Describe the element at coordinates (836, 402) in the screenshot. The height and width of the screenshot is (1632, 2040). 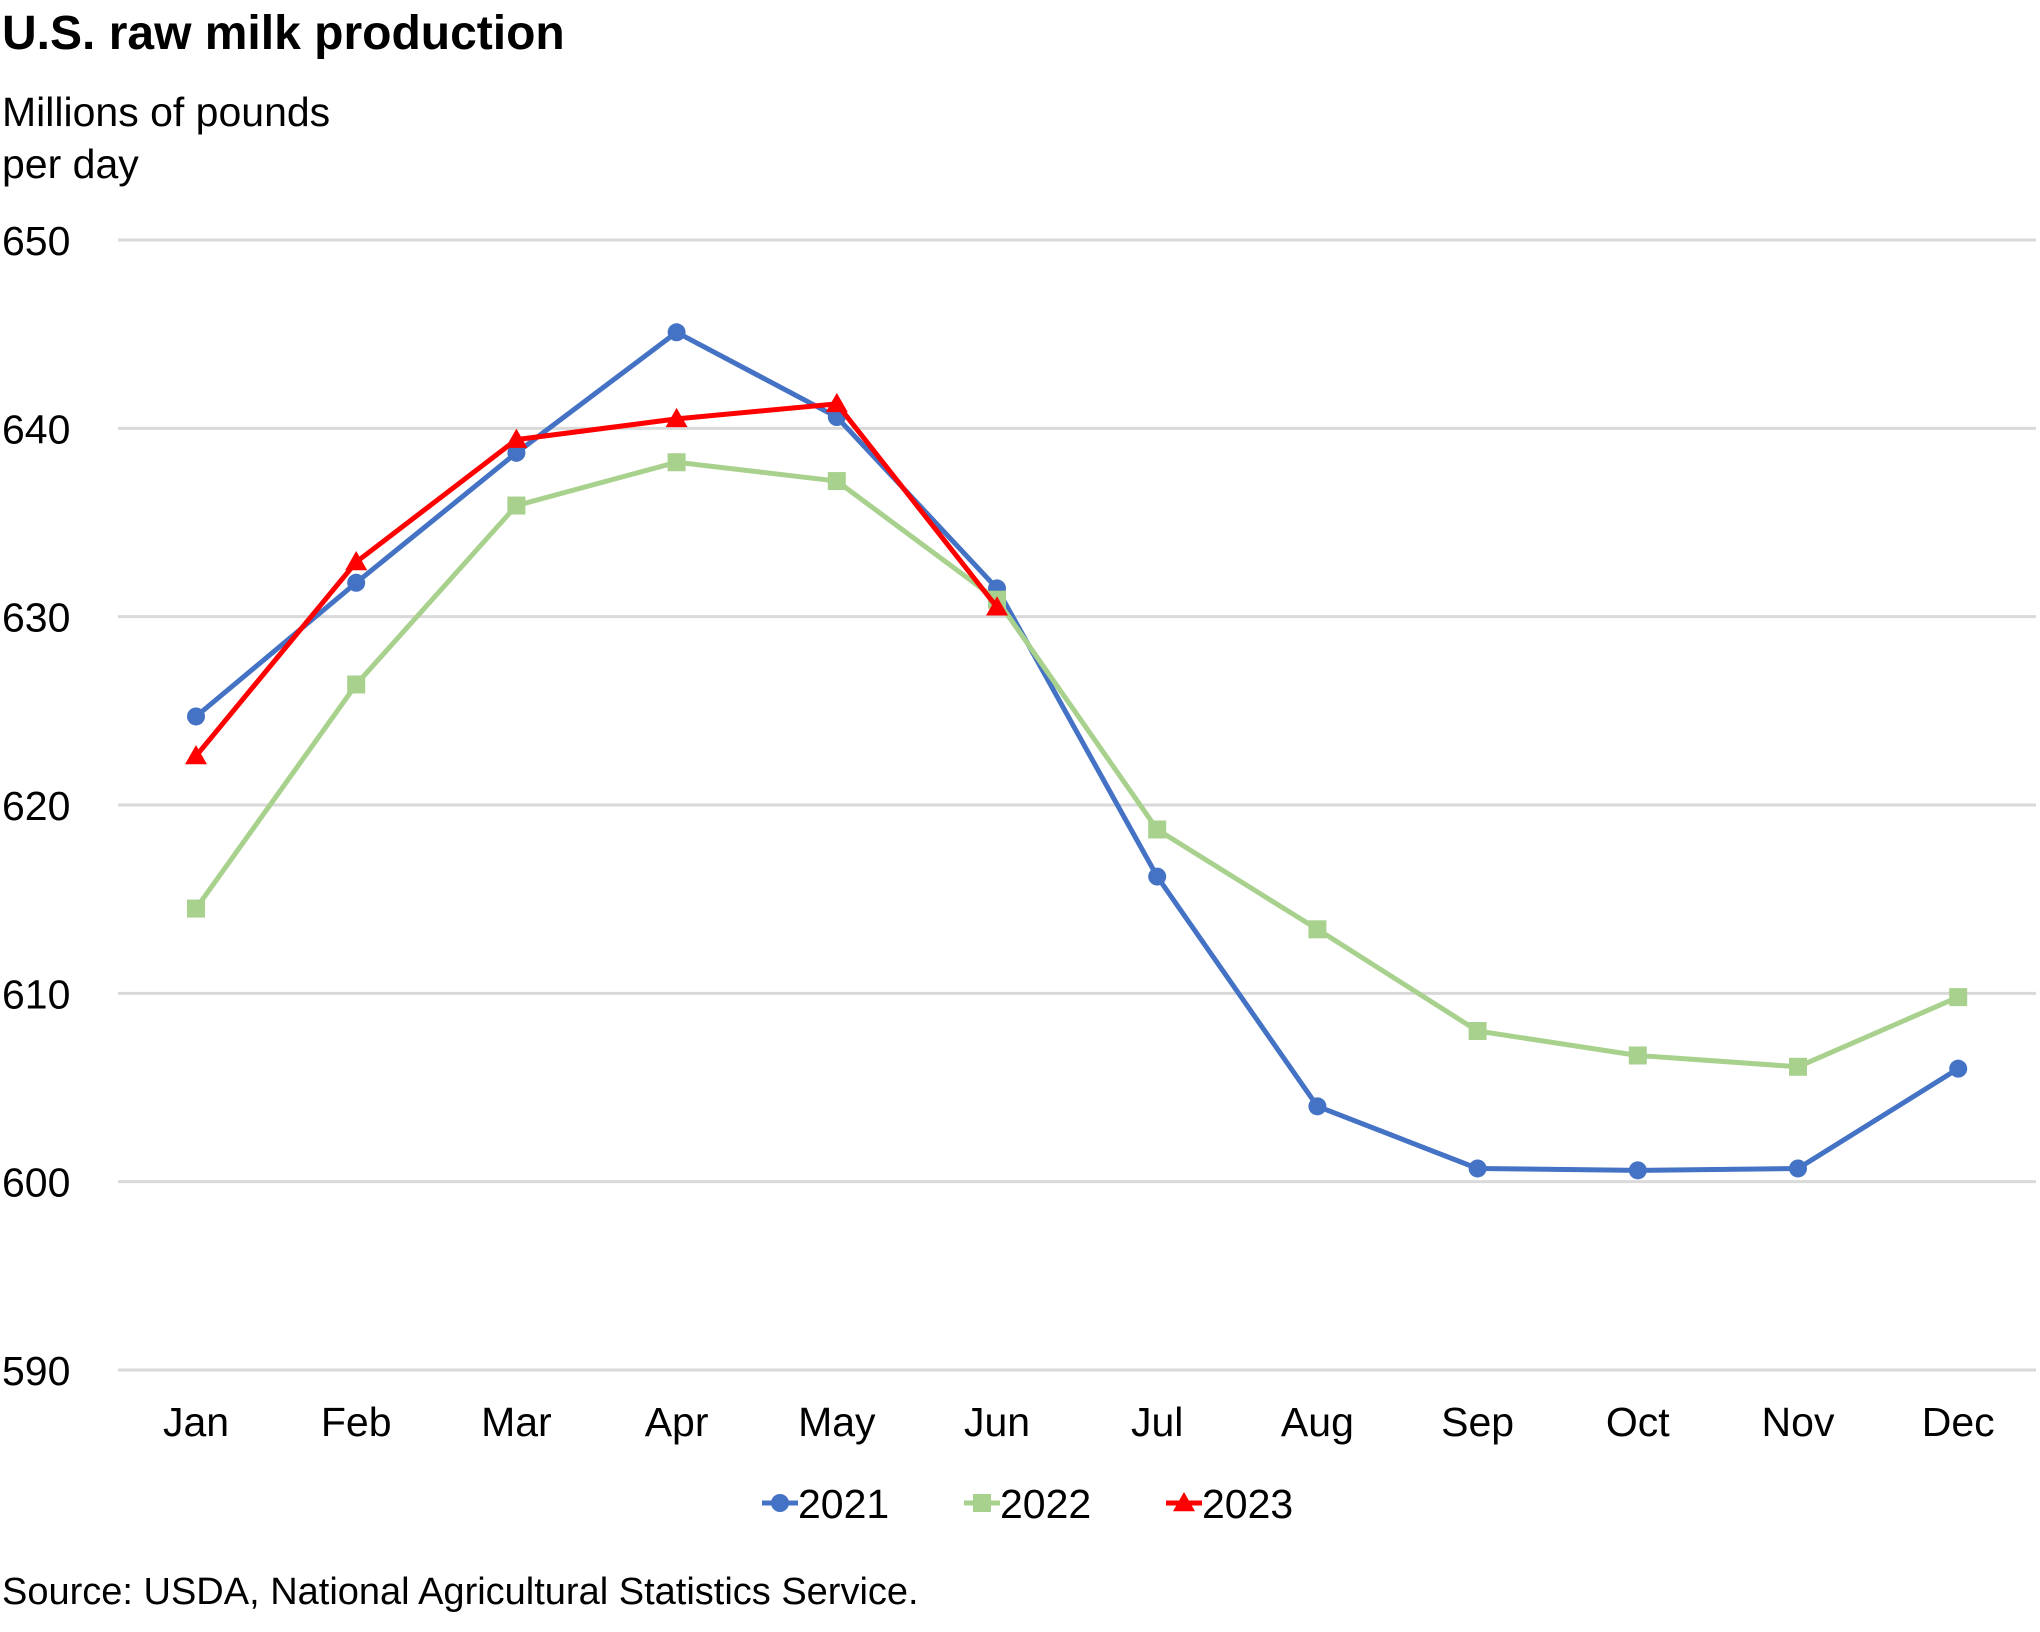
I see `data-point-2023-May` at that location.